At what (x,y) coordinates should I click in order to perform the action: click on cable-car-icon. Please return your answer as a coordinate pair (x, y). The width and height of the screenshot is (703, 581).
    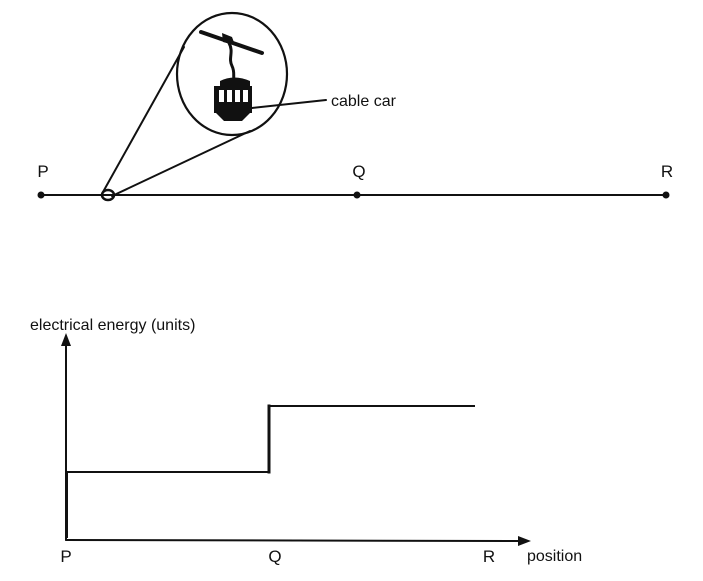
    Looking at the image, I should click on (231, 75).